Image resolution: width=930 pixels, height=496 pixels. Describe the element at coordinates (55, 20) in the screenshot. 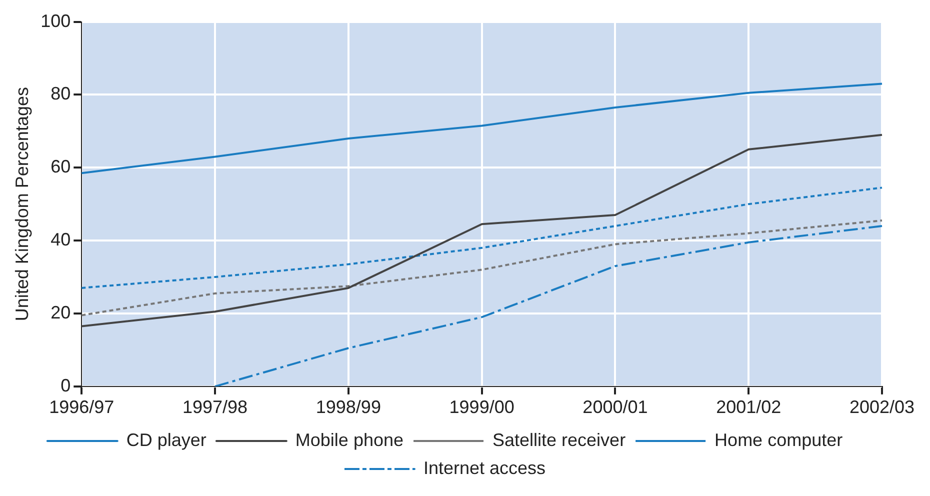

I see `y-tick-label: 100` at that location.